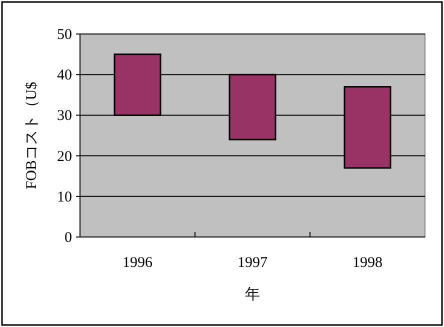 This screenshot has width=444, height=327. What do you see at coordinates (64, 76) in the screenshot?
I see `y-tick-label: 40` at bounding box center [64, 76].